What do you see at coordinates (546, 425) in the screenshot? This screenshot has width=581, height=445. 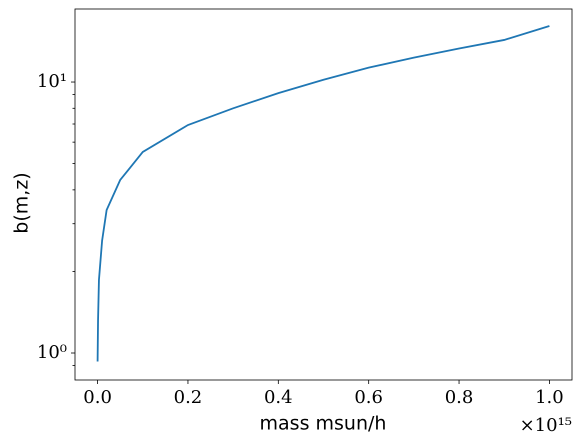 I see `x-offset-text: ×10¹⁵` at bounding box center [546, 425].